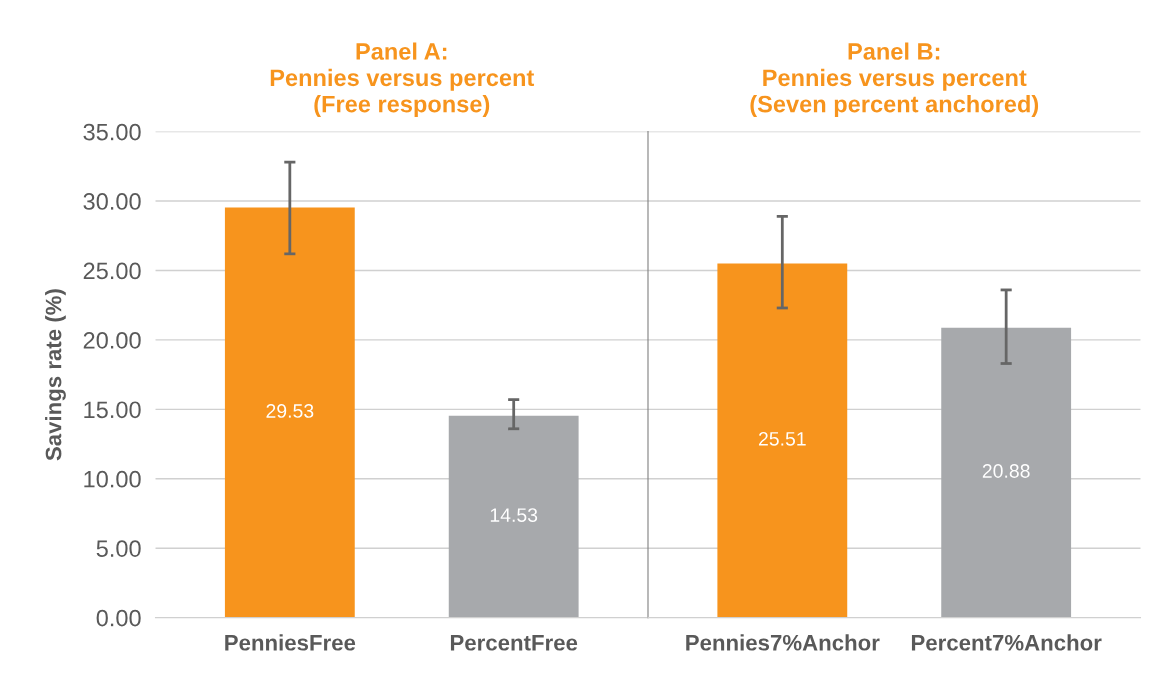 The height and width of the screenshot is (675, 1152). Describe the element at coordinates (782, 438) in the screenshot. I see `data-label: 25.51` at that location.